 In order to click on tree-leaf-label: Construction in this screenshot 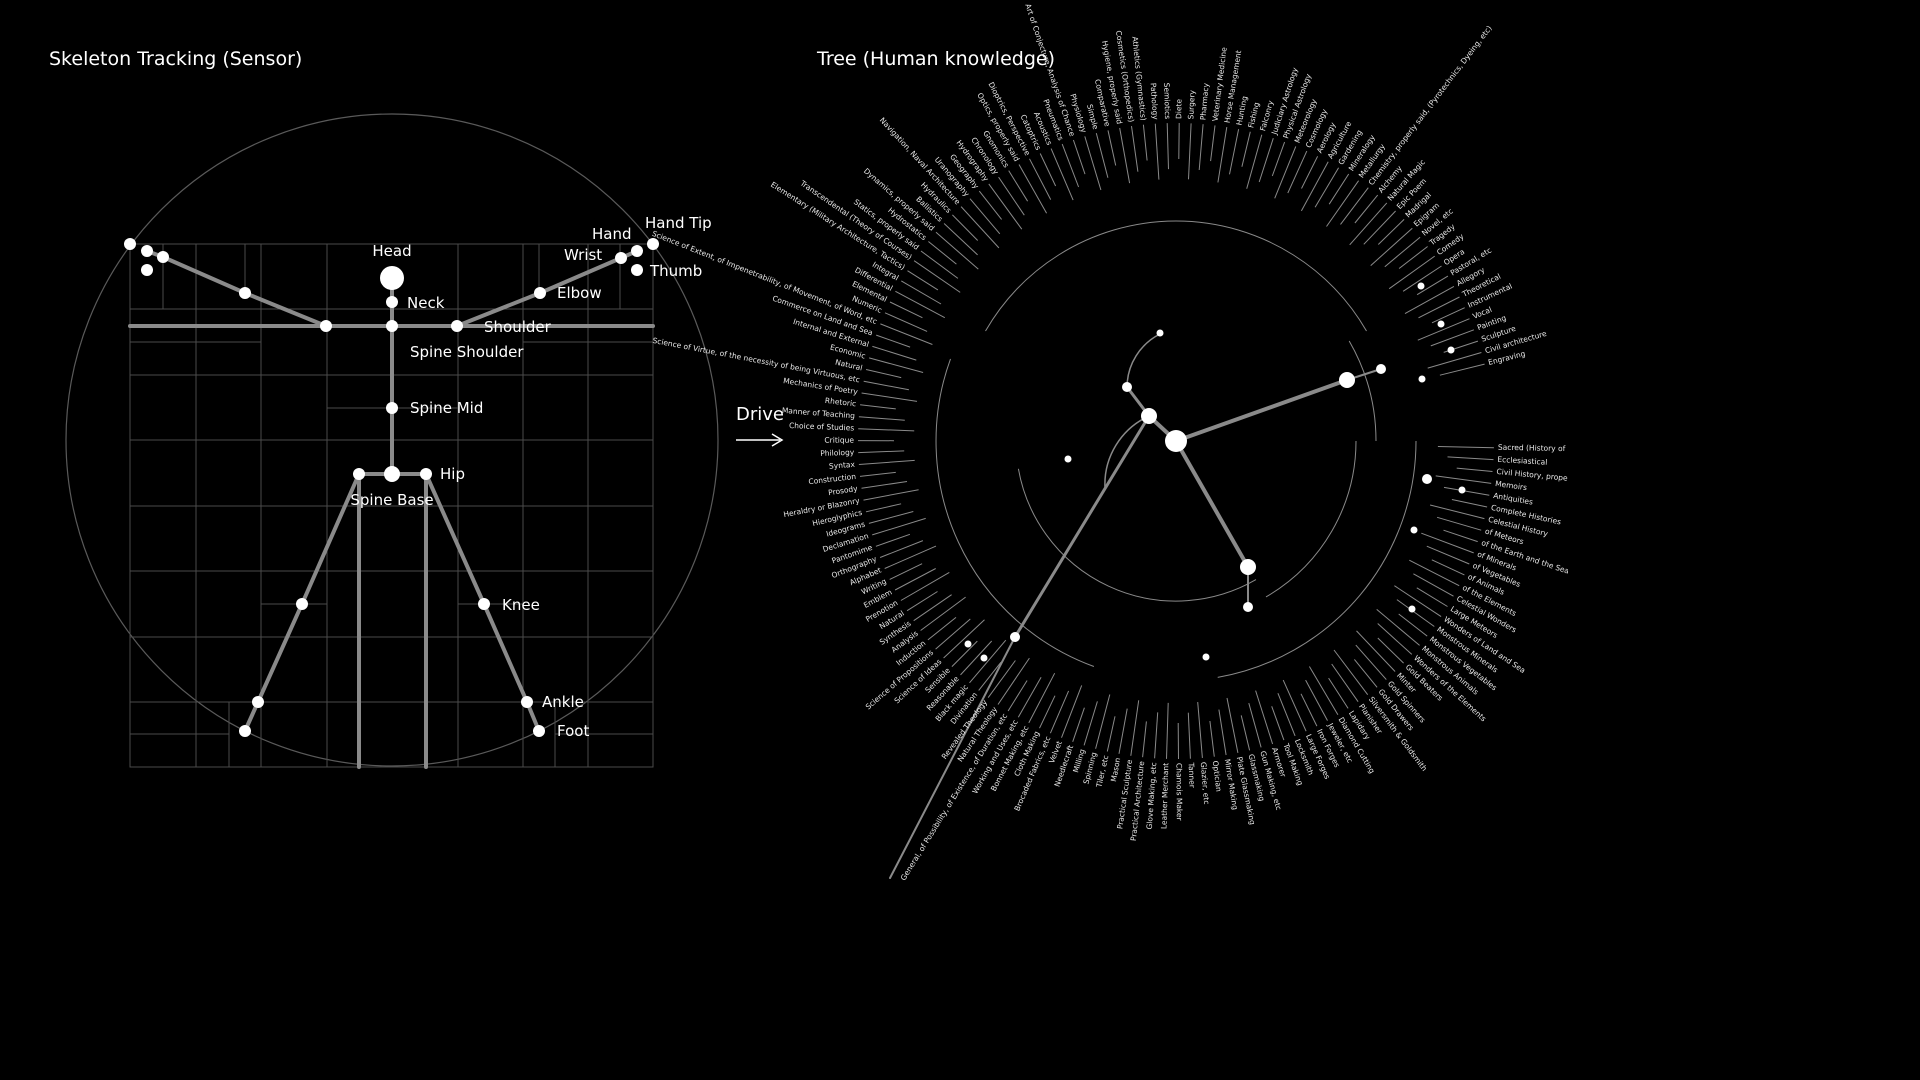, I will do `click(832, 479)`.